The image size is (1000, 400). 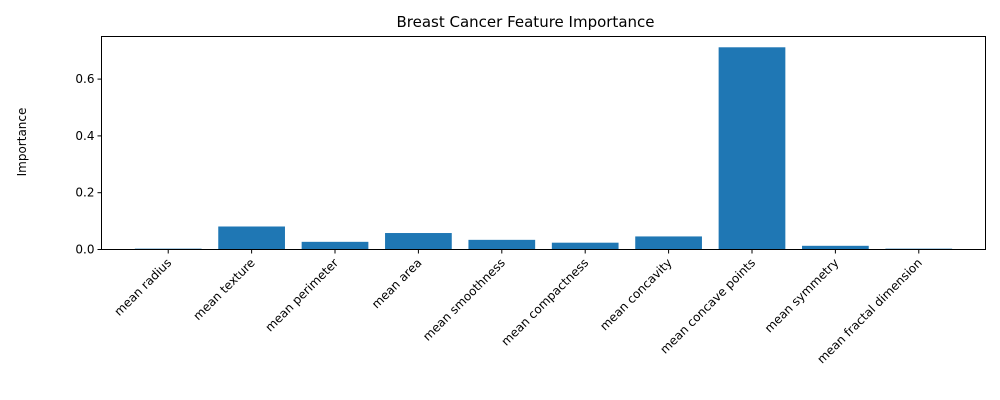 What do you see at coordinates (88, 164) in the screenshot?
I see `y-axis-ticks: 0.0 0.2 0.4 0.6` at bounding box center [88, 164].